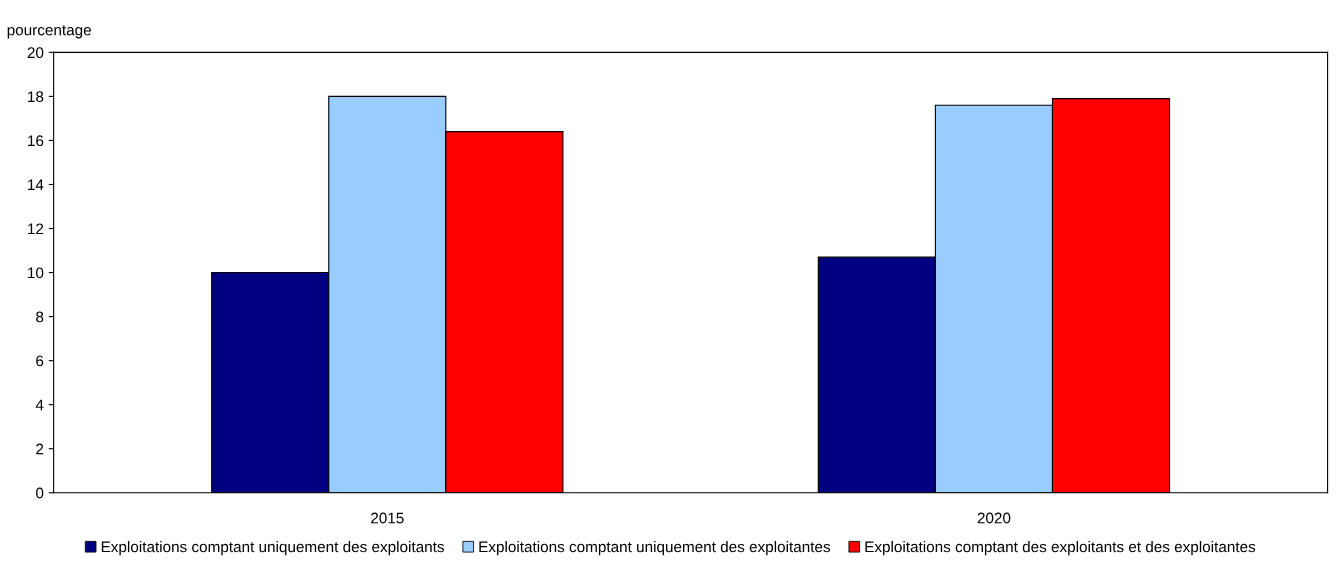  I want to click on y-tick-label: 0, so click(40, 493).